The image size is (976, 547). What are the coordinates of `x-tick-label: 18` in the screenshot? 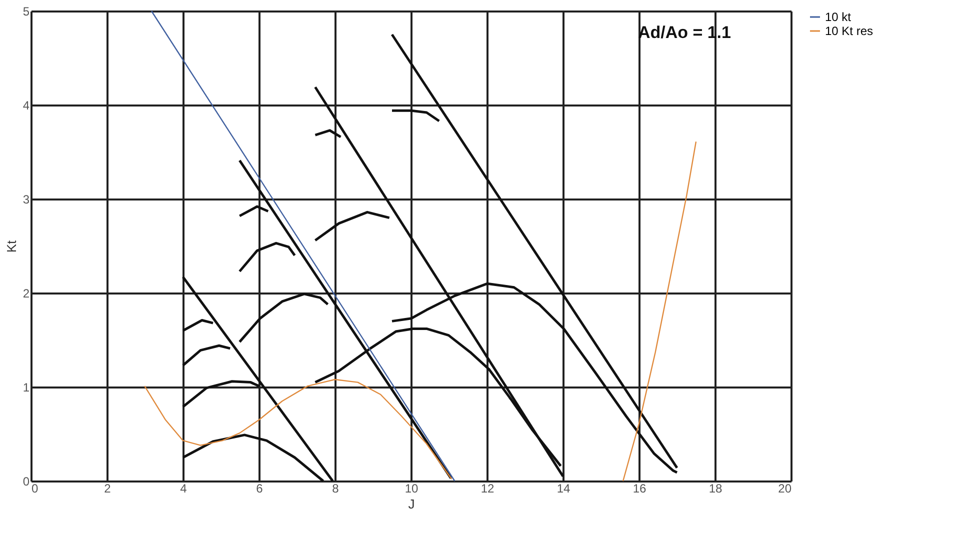 It's located at (715, 489).